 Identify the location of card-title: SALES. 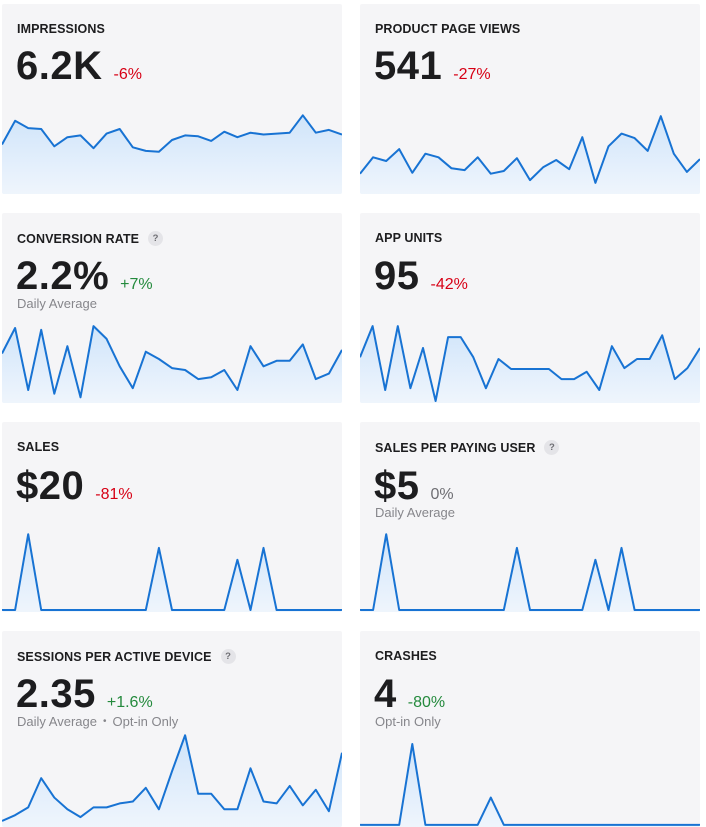
(38, 447).